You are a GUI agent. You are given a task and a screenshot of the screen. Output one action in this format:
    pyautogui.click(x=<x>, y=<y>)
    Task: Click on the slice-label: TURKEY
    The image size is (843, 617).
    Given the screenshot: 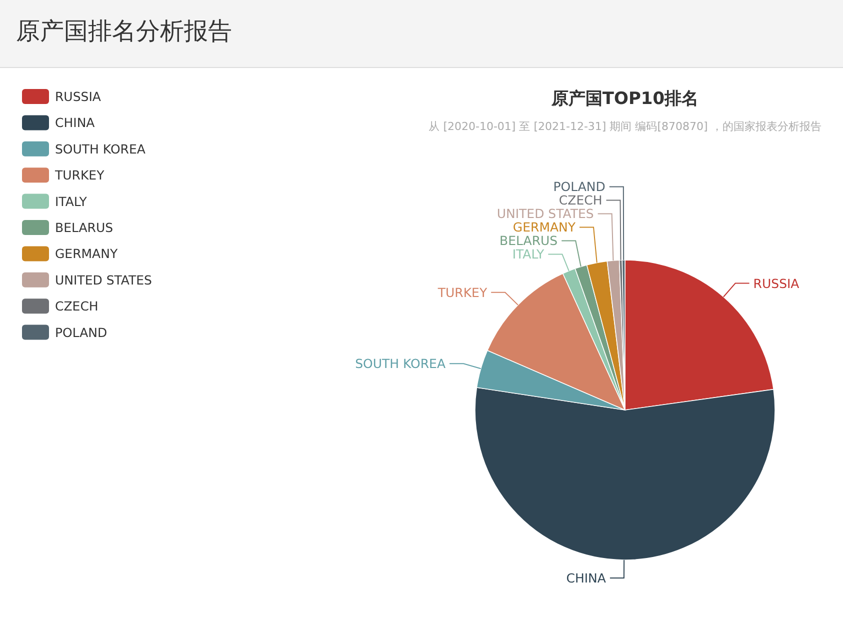 What is the action you would take?
    pyautogui.click(x=462, y=292)
    